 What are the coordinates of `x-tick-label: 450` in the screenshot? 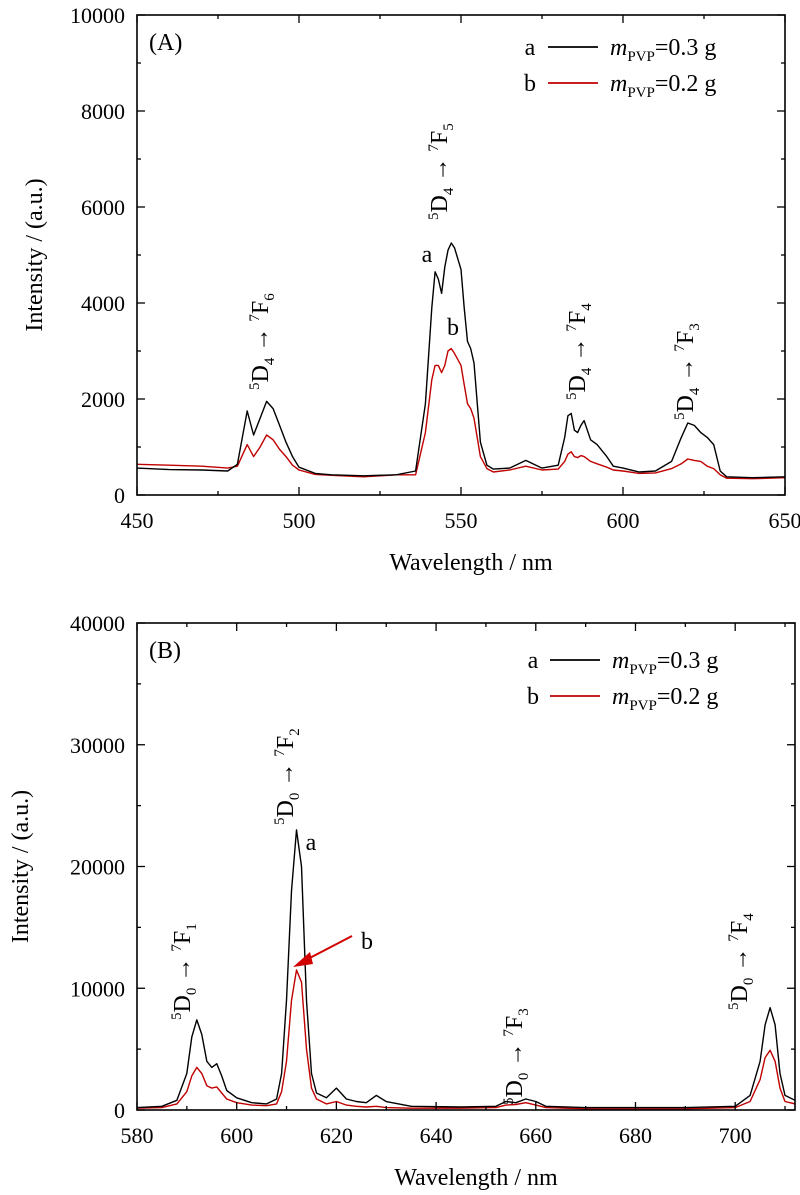 It's located at (137, 520).